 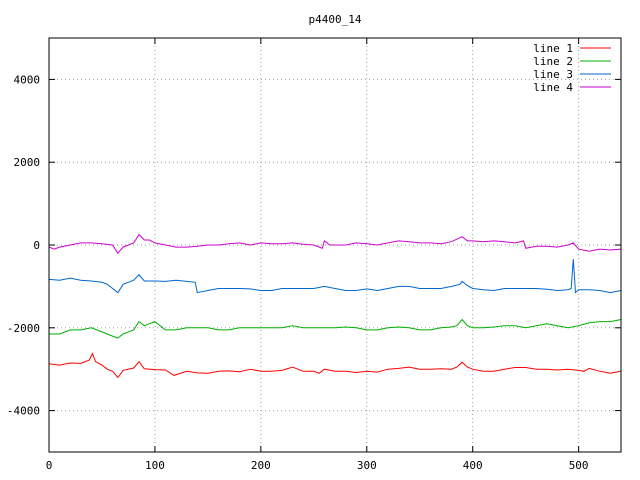 I want to click on x-tick-label-0: 0, so click(x=49, y=465).